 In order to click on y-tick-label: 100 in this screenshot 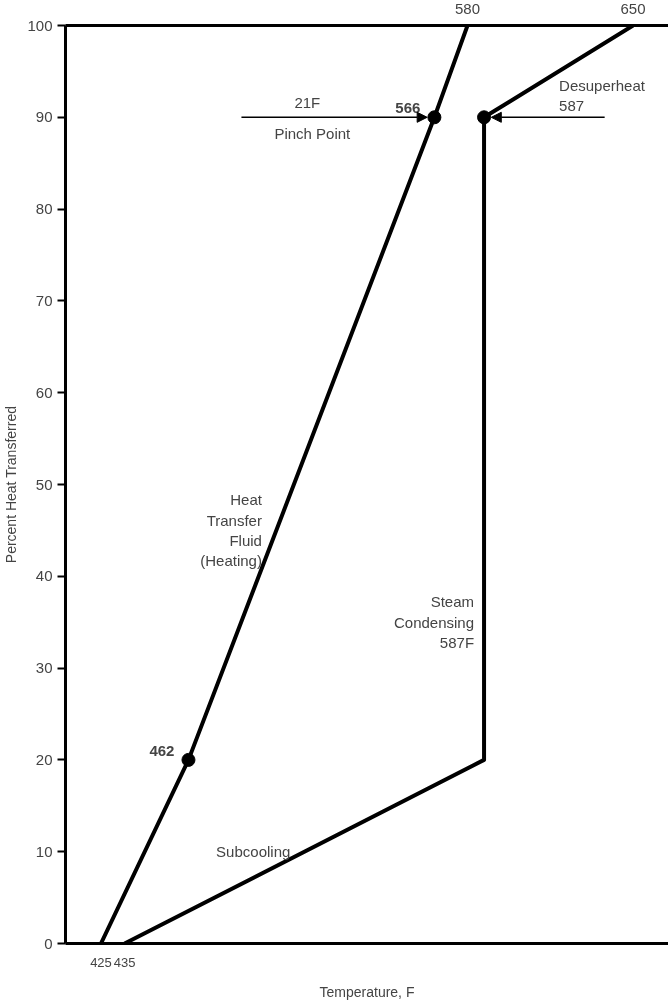, I will do `click(40, 25)`.